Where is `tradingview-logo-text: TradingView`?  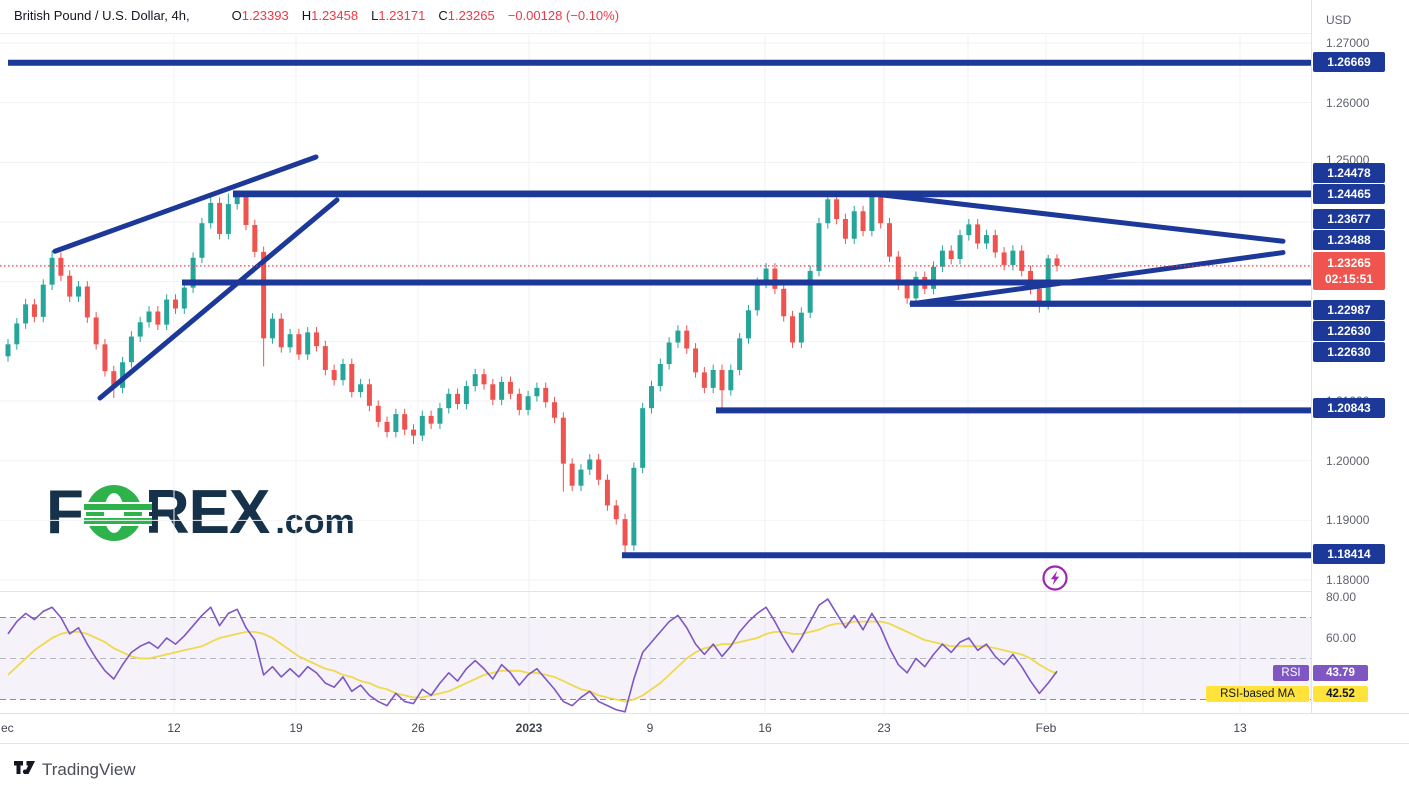 tradingview-logo-text: TradingView is located at coordinates (89, 769).